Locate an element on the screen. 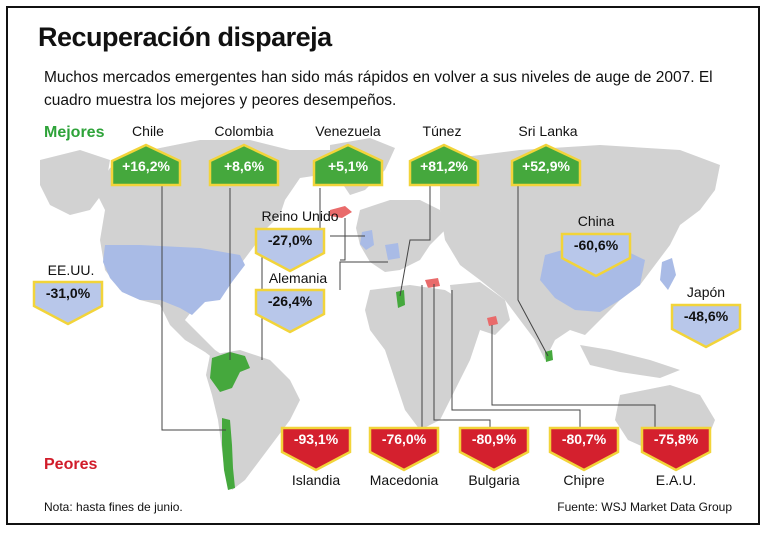  badge-value-eau: -75,8% is located at coordinates (676, 439).